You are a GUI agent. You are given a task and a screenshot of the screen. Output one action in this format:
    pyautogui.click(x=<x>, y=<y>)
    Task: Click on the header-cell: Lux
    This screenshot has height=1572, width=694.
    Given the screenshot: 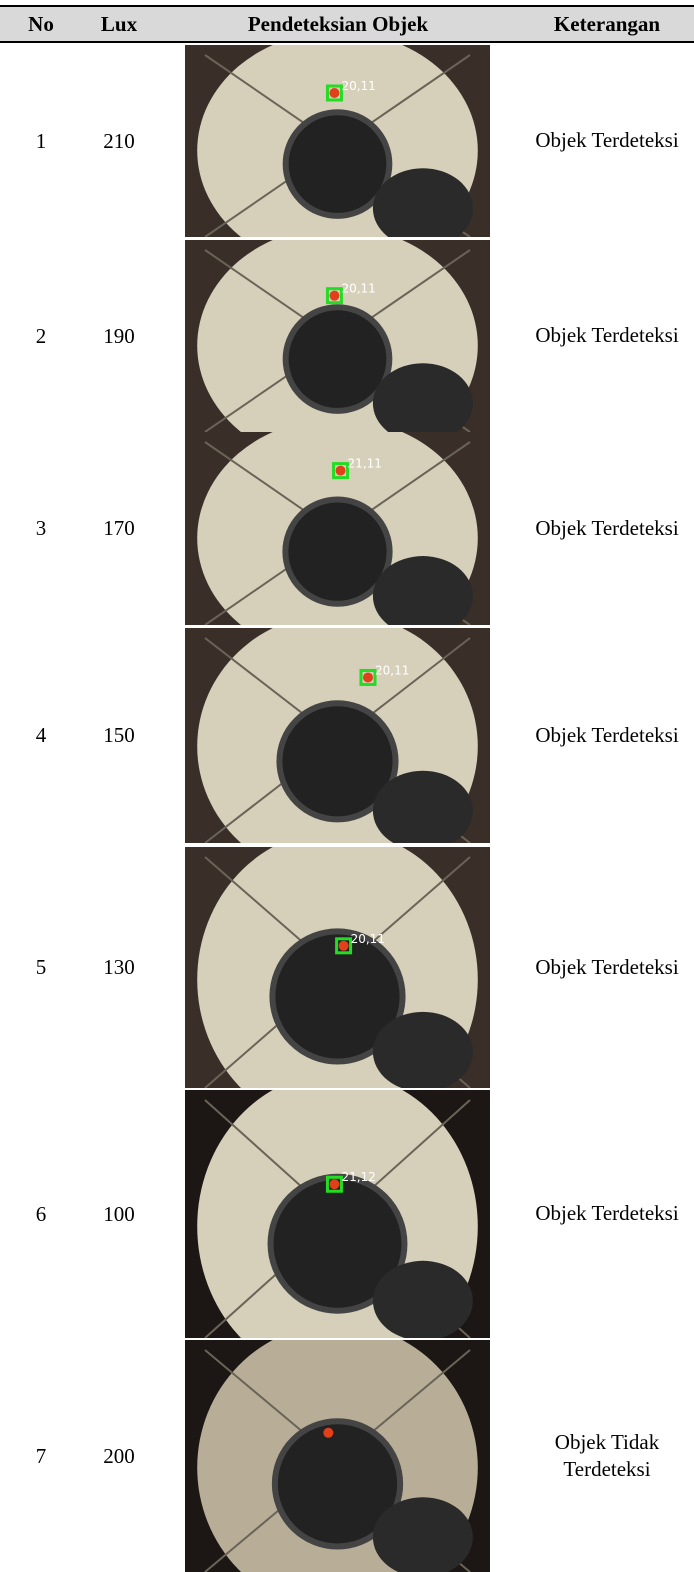 What is the action you would take?
    pyautogui.click(x=119, y=24)
    